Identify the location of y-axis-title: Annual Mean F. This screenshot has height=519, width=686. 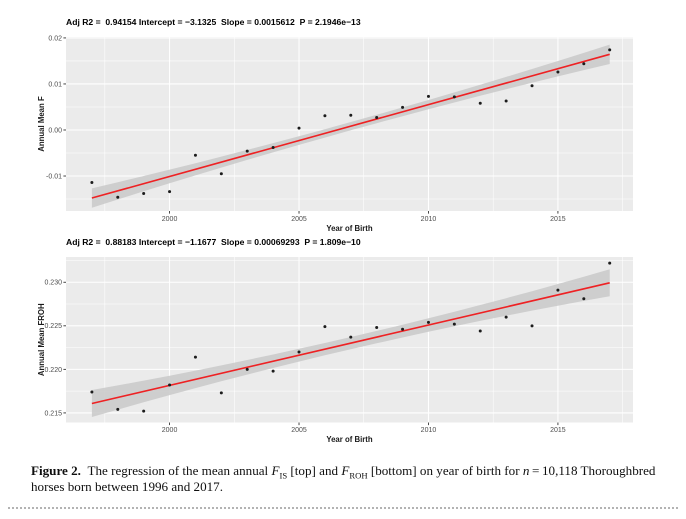
(41, 124).